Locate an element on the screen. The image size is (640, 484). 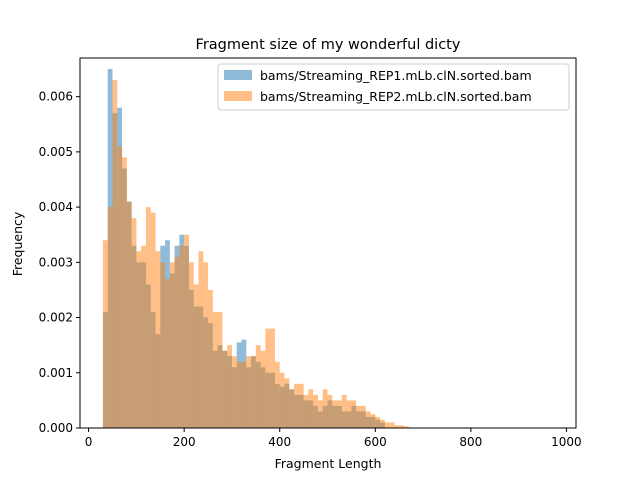
y-tick-label: 0.002 is located at coordinates (56, 318).